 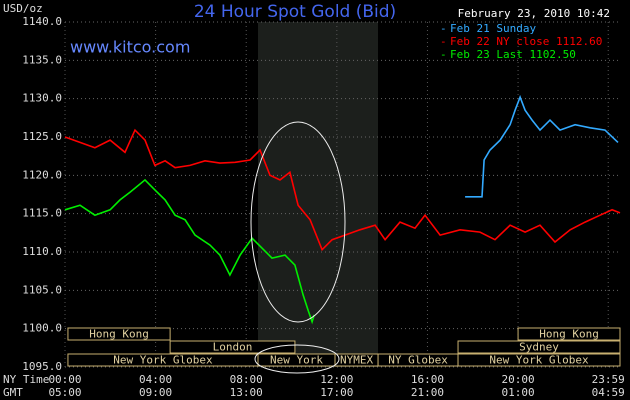 I want to click on session-label: NY Globex, so click(x=418, y=360).